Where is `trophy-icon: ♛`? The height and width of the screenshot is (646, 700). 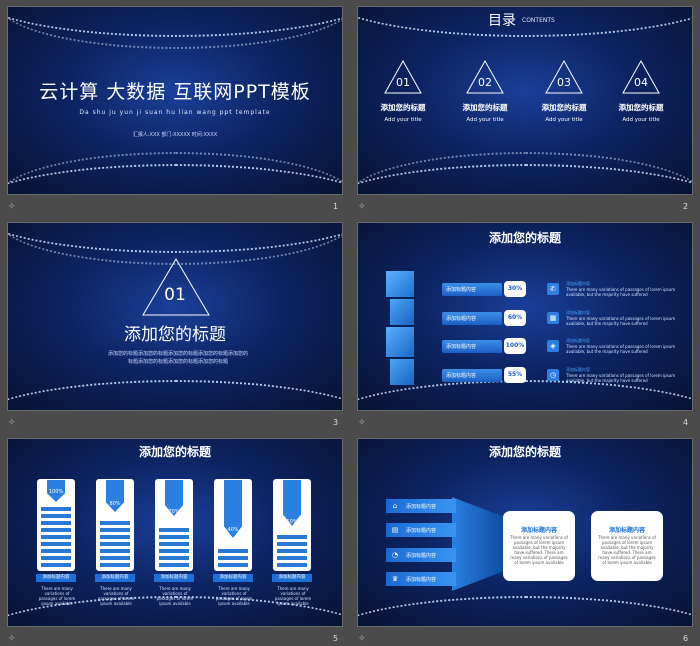 trophy-icon: ♛ is located at coordinates (395, 579).